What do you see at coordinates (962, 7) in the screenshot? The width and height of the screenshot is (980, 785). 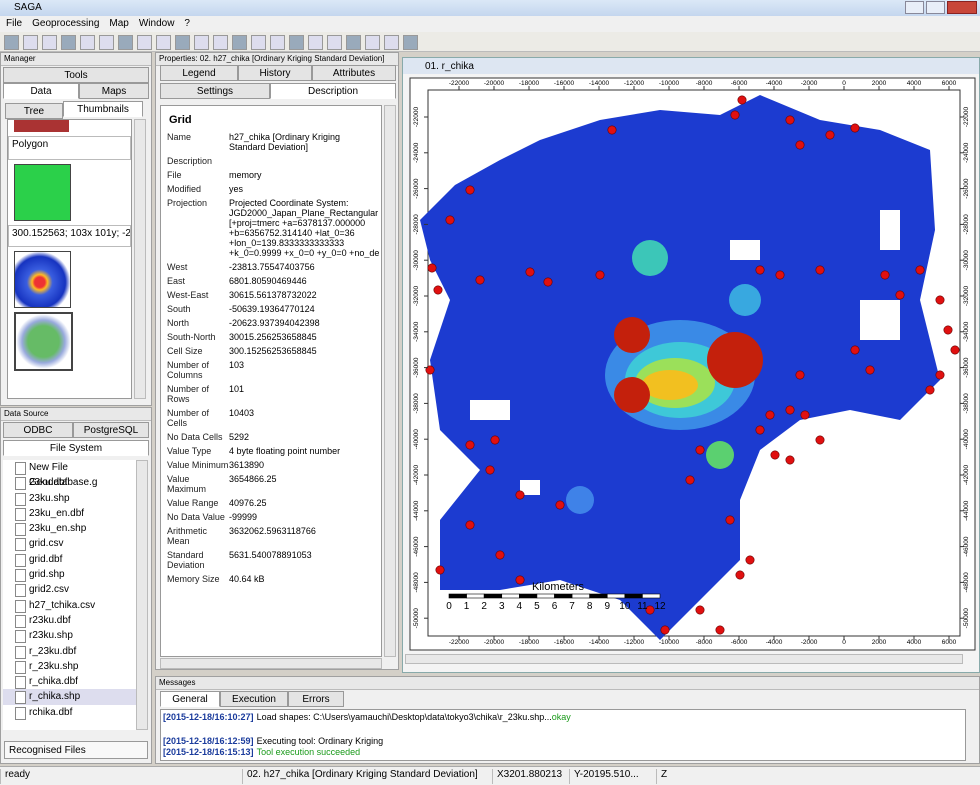 I see `close` at bounding box center [962, 7].